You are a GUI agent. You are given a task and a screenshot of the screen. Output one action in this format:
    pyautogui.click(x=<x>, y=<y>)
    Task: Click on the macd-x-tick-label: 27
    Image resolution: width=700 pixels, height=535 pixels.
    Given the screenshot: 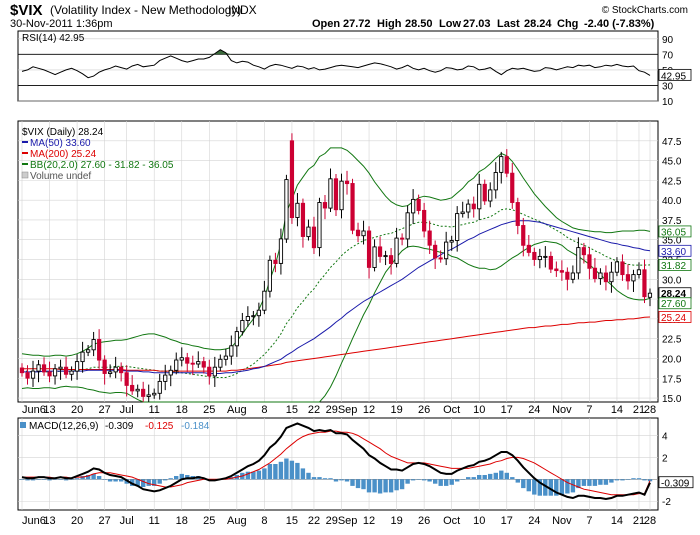 What is the action you would take?
    pyautogui.click(x=105, y=521)
    